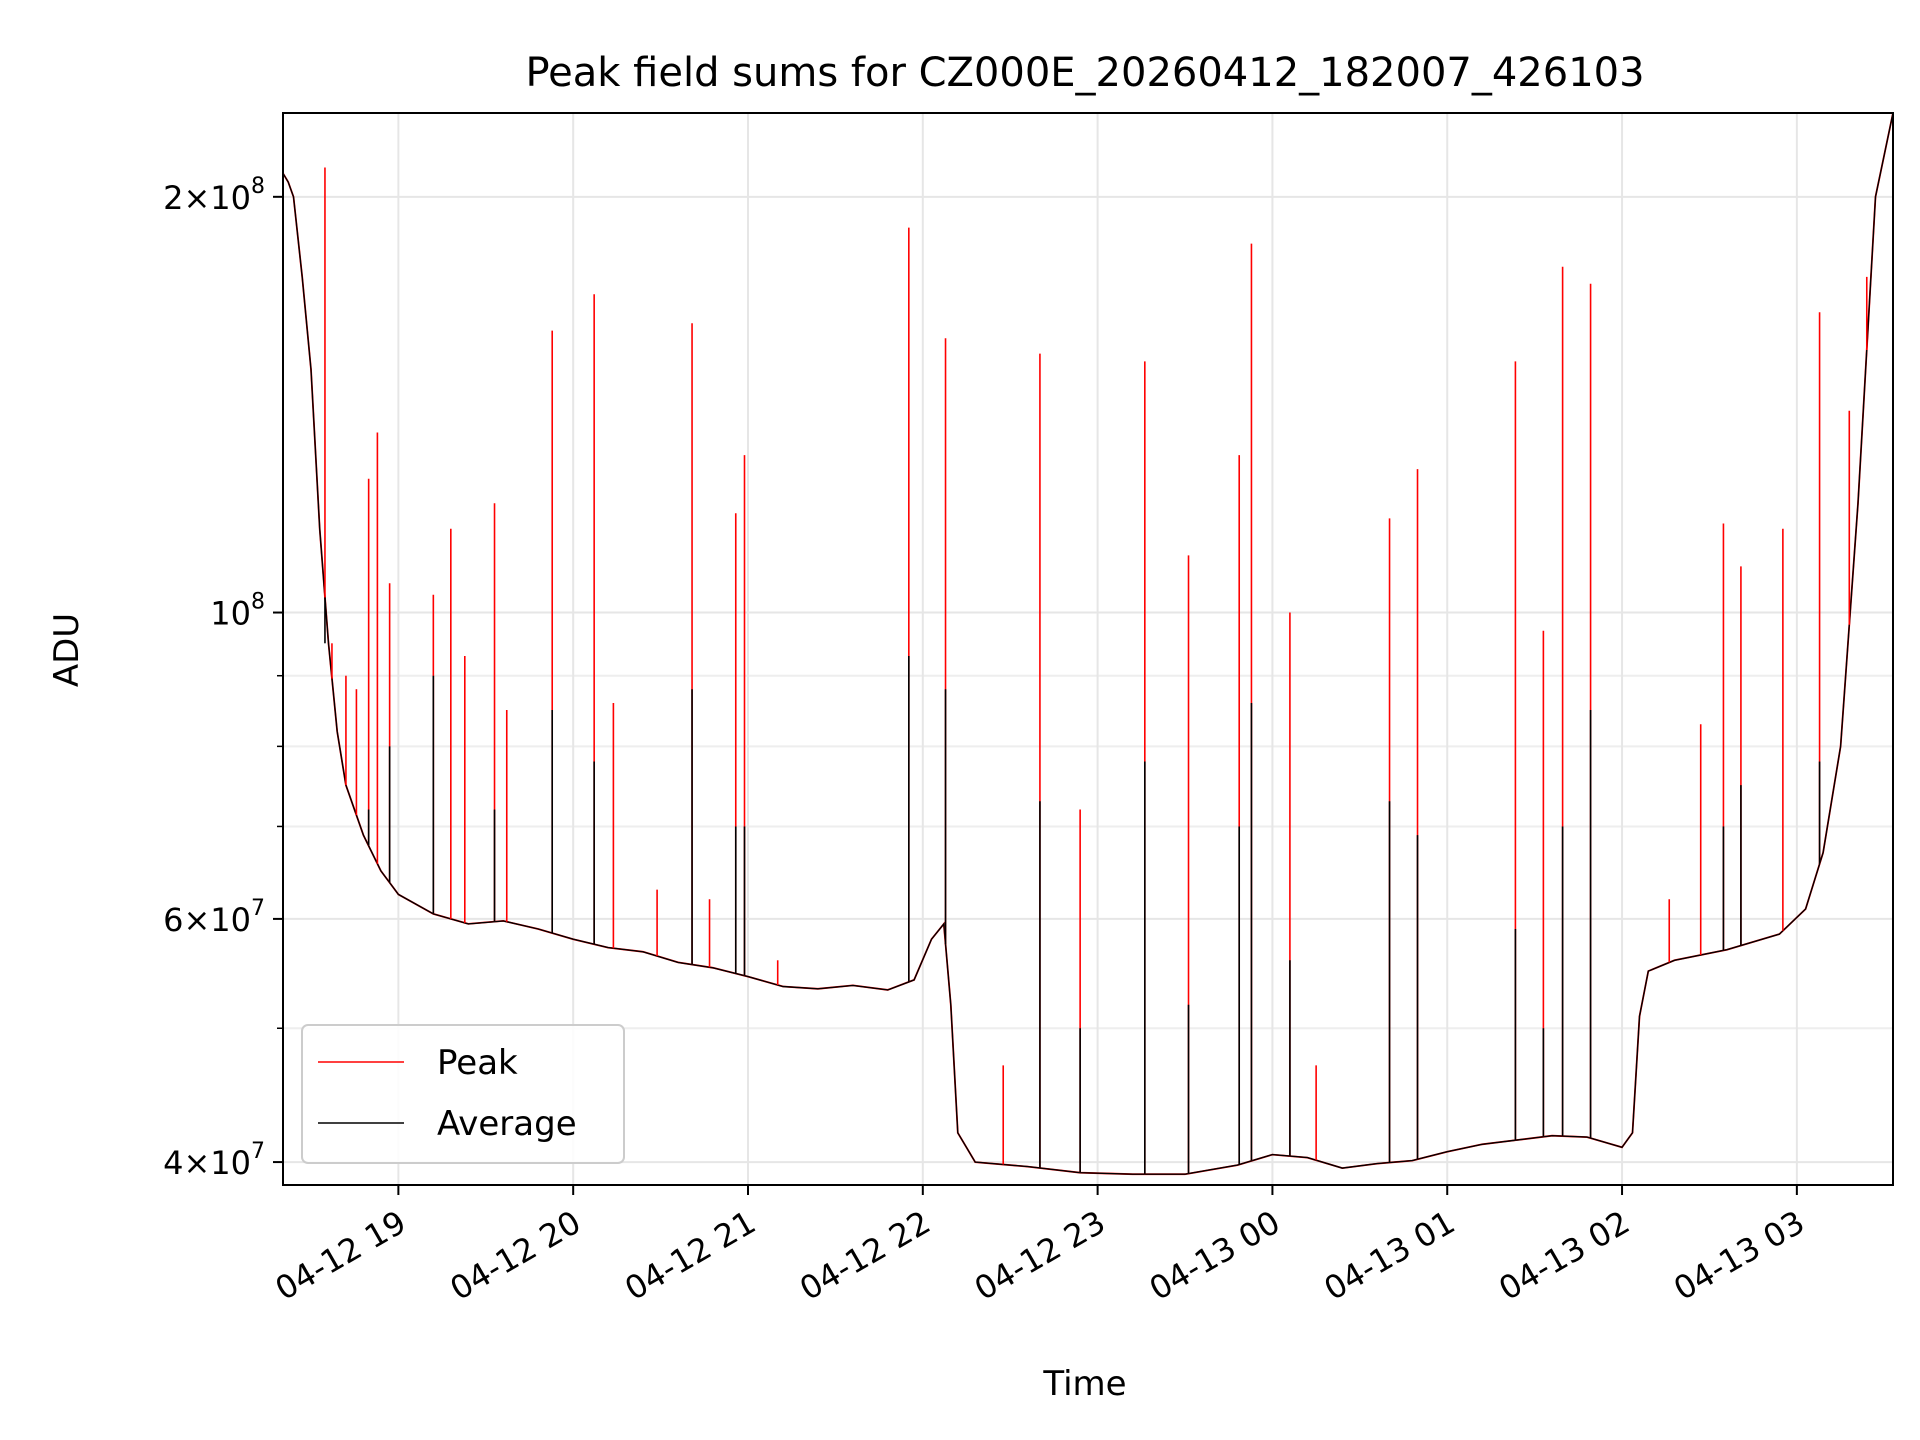 The image size is (1920, 1440). Describe the element at coordinates (477, 1063) in the screenshot. I see `legend-peak-label: Peak` at that location.